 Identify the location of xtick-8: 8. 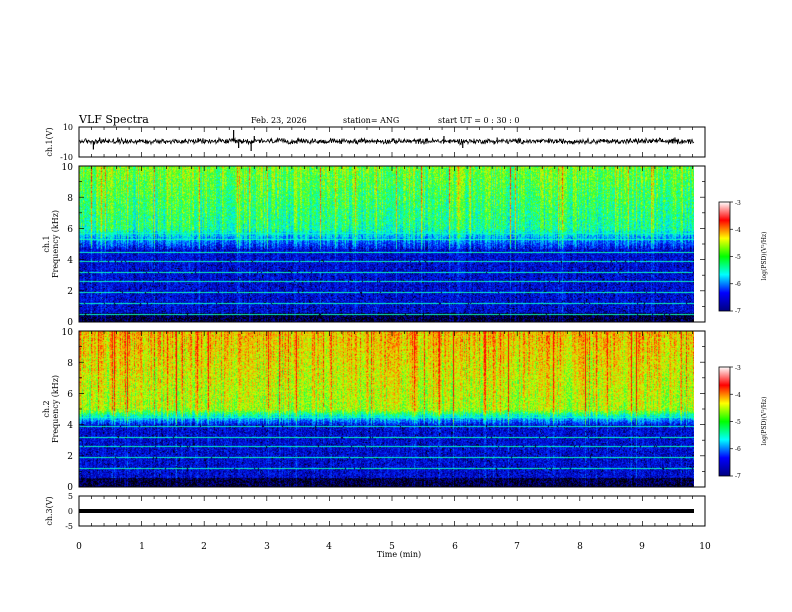
(580, 547).